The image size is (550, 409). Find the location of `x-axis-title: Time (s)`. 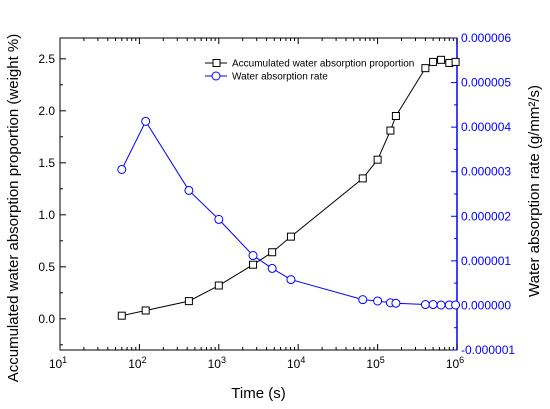

x-axis-title: Time (s) is located at coordinates (258, 393).